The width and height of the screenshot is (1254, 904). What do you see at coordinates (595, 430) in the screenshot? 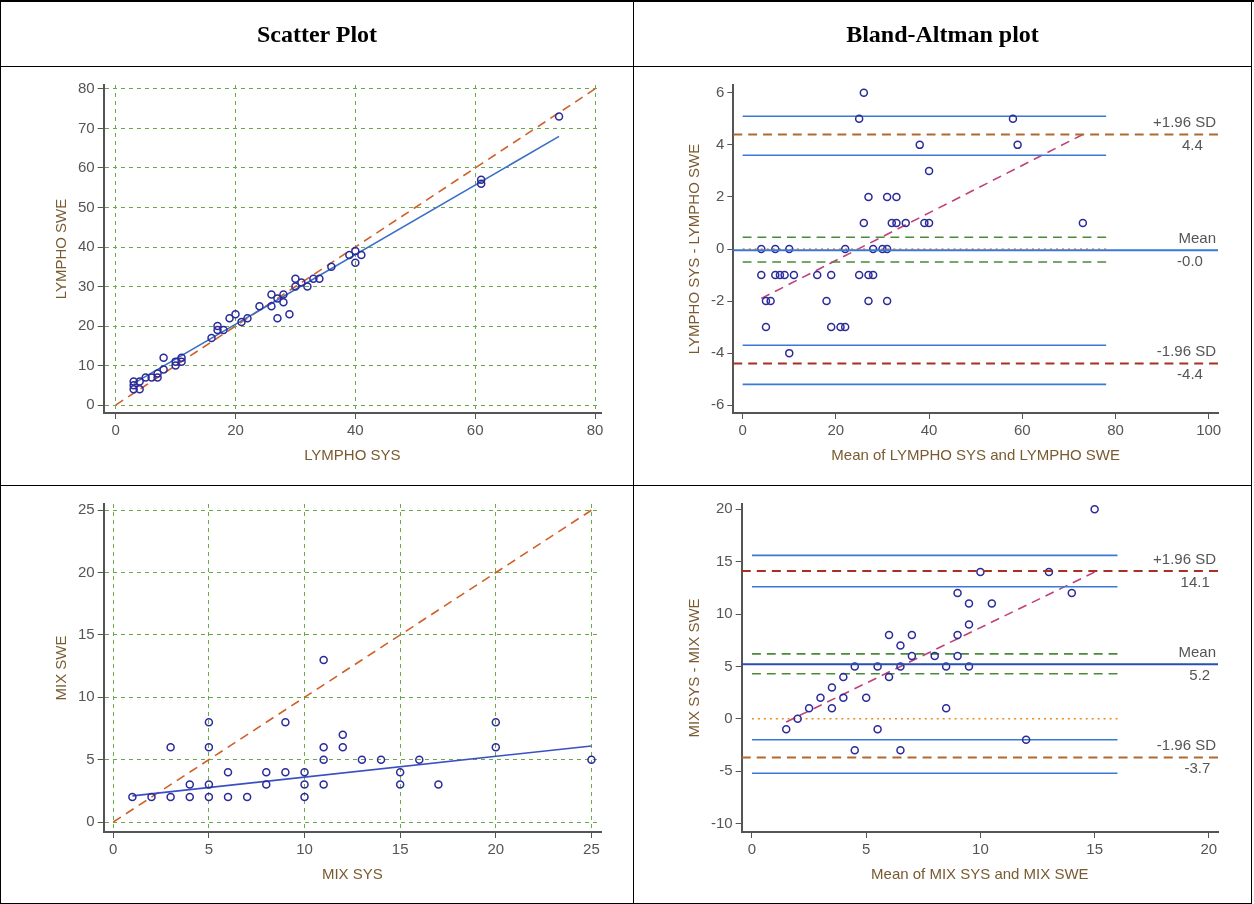
I see `x-tick-label: 80` at bounding box center [595, 430].